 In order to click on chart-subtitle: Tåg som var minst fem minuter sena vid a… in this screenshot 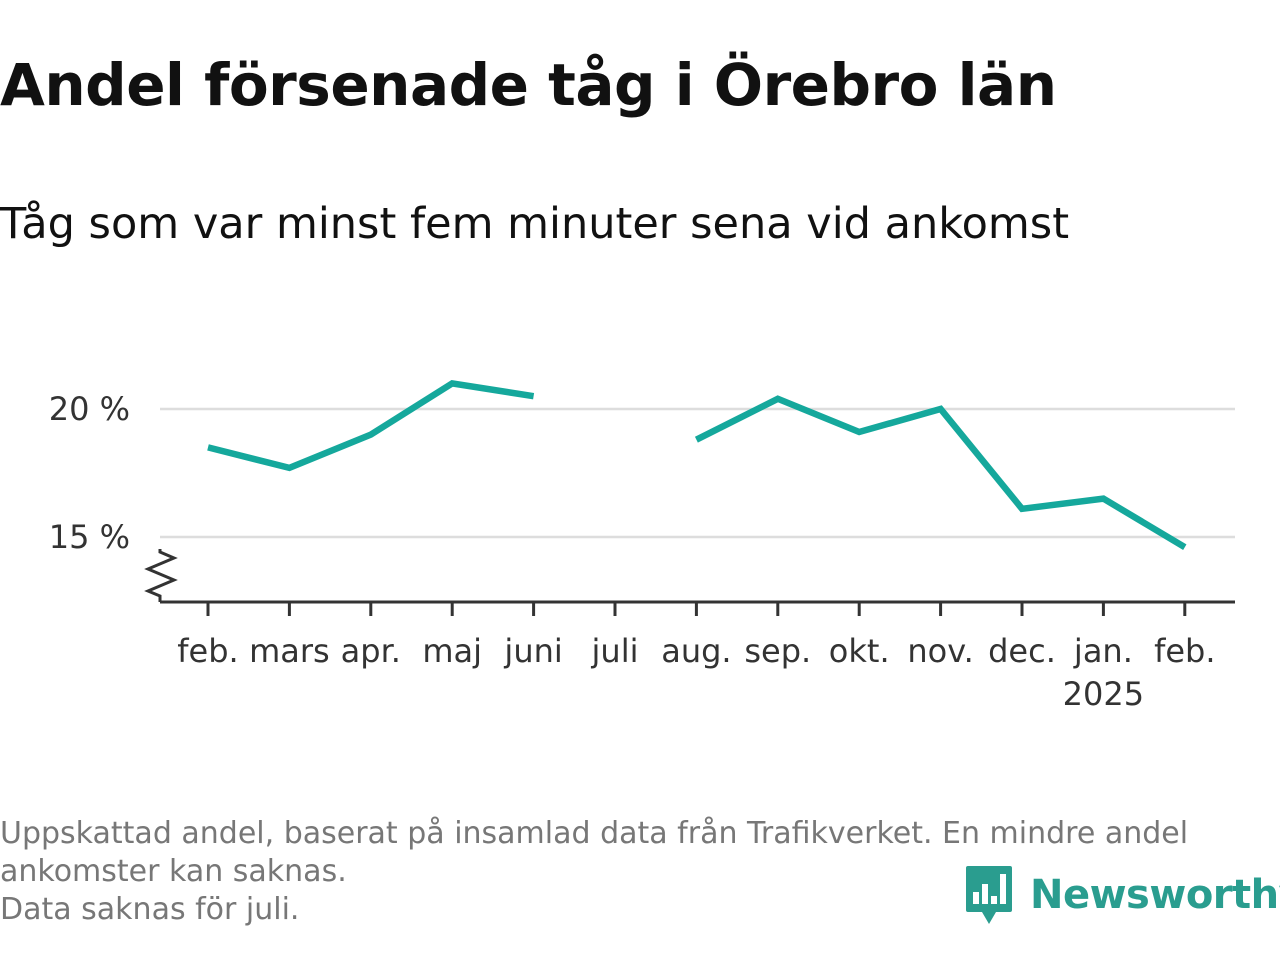, I will do `click(535, 224)`.